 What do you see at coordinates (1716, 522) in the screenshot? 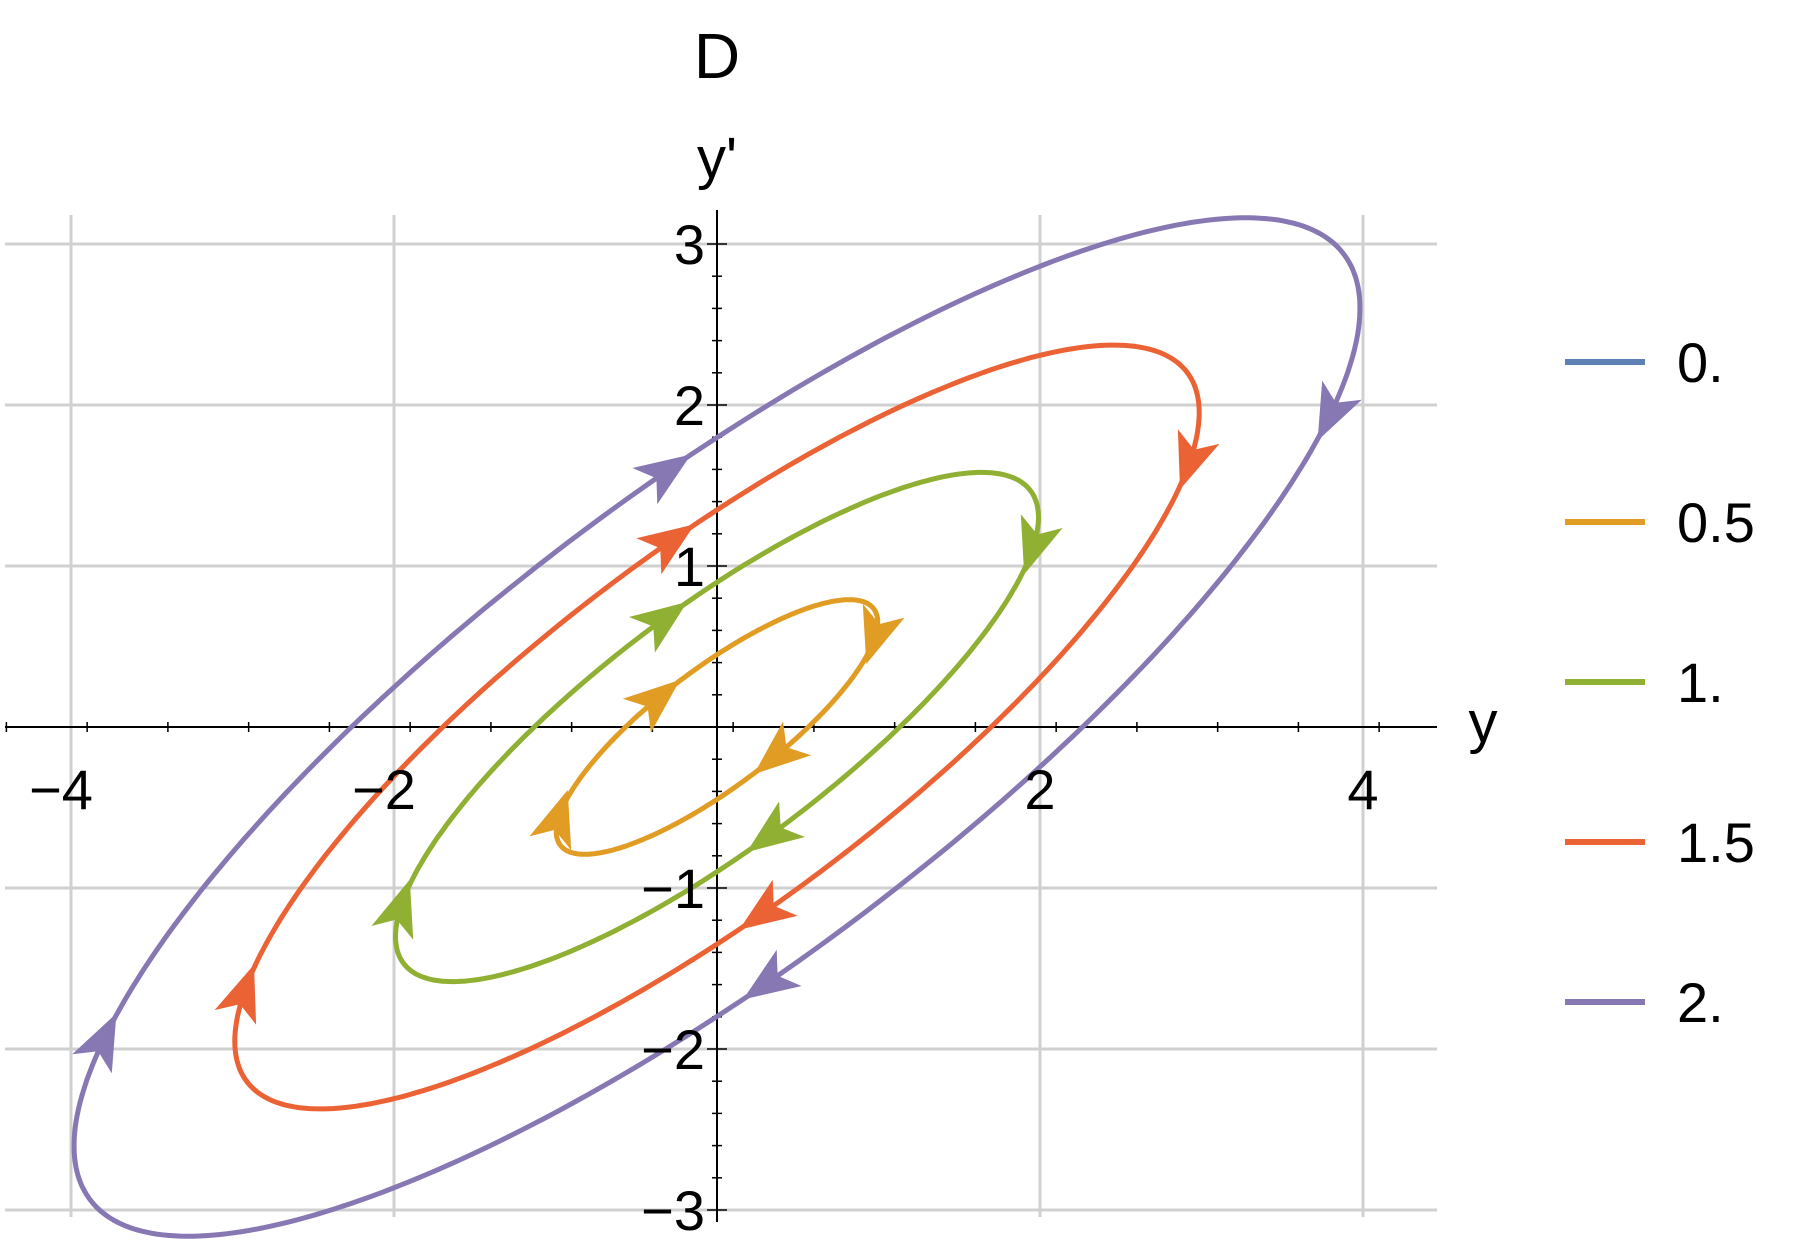
I see `legend-label: 0.5` at bounding box center [1716, 522].